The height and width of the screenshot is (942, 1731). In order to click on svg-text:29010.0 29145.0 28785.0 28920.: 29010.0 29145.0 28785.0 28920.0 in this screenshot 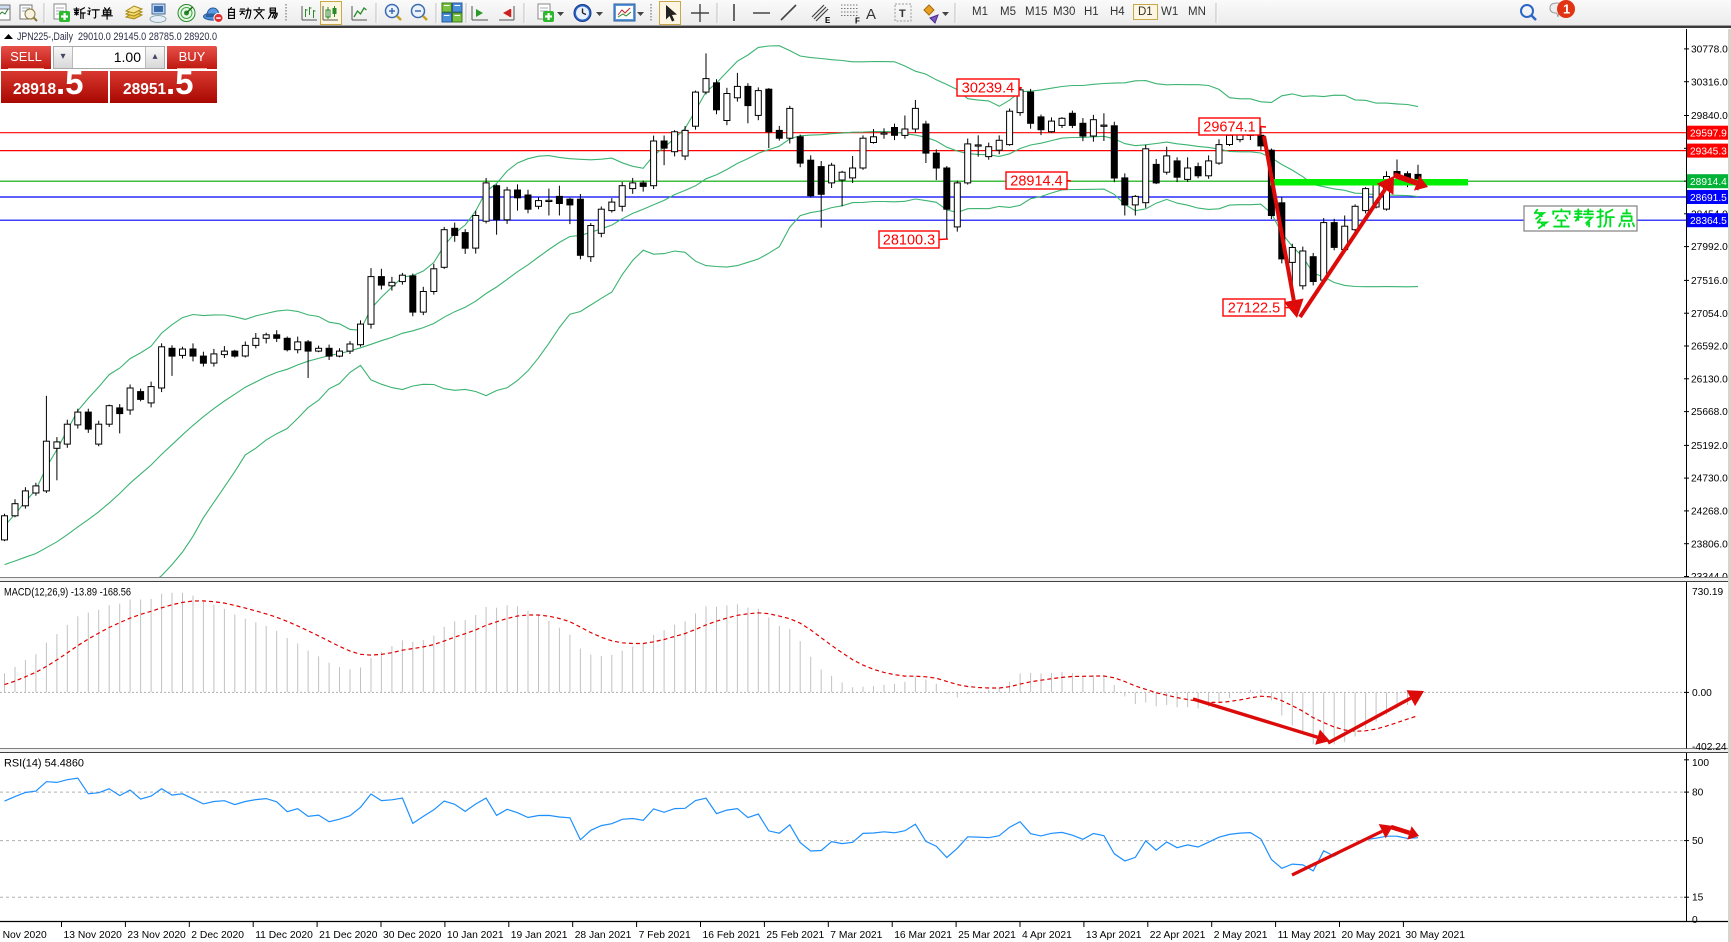, I will do `click(147, 37)`.